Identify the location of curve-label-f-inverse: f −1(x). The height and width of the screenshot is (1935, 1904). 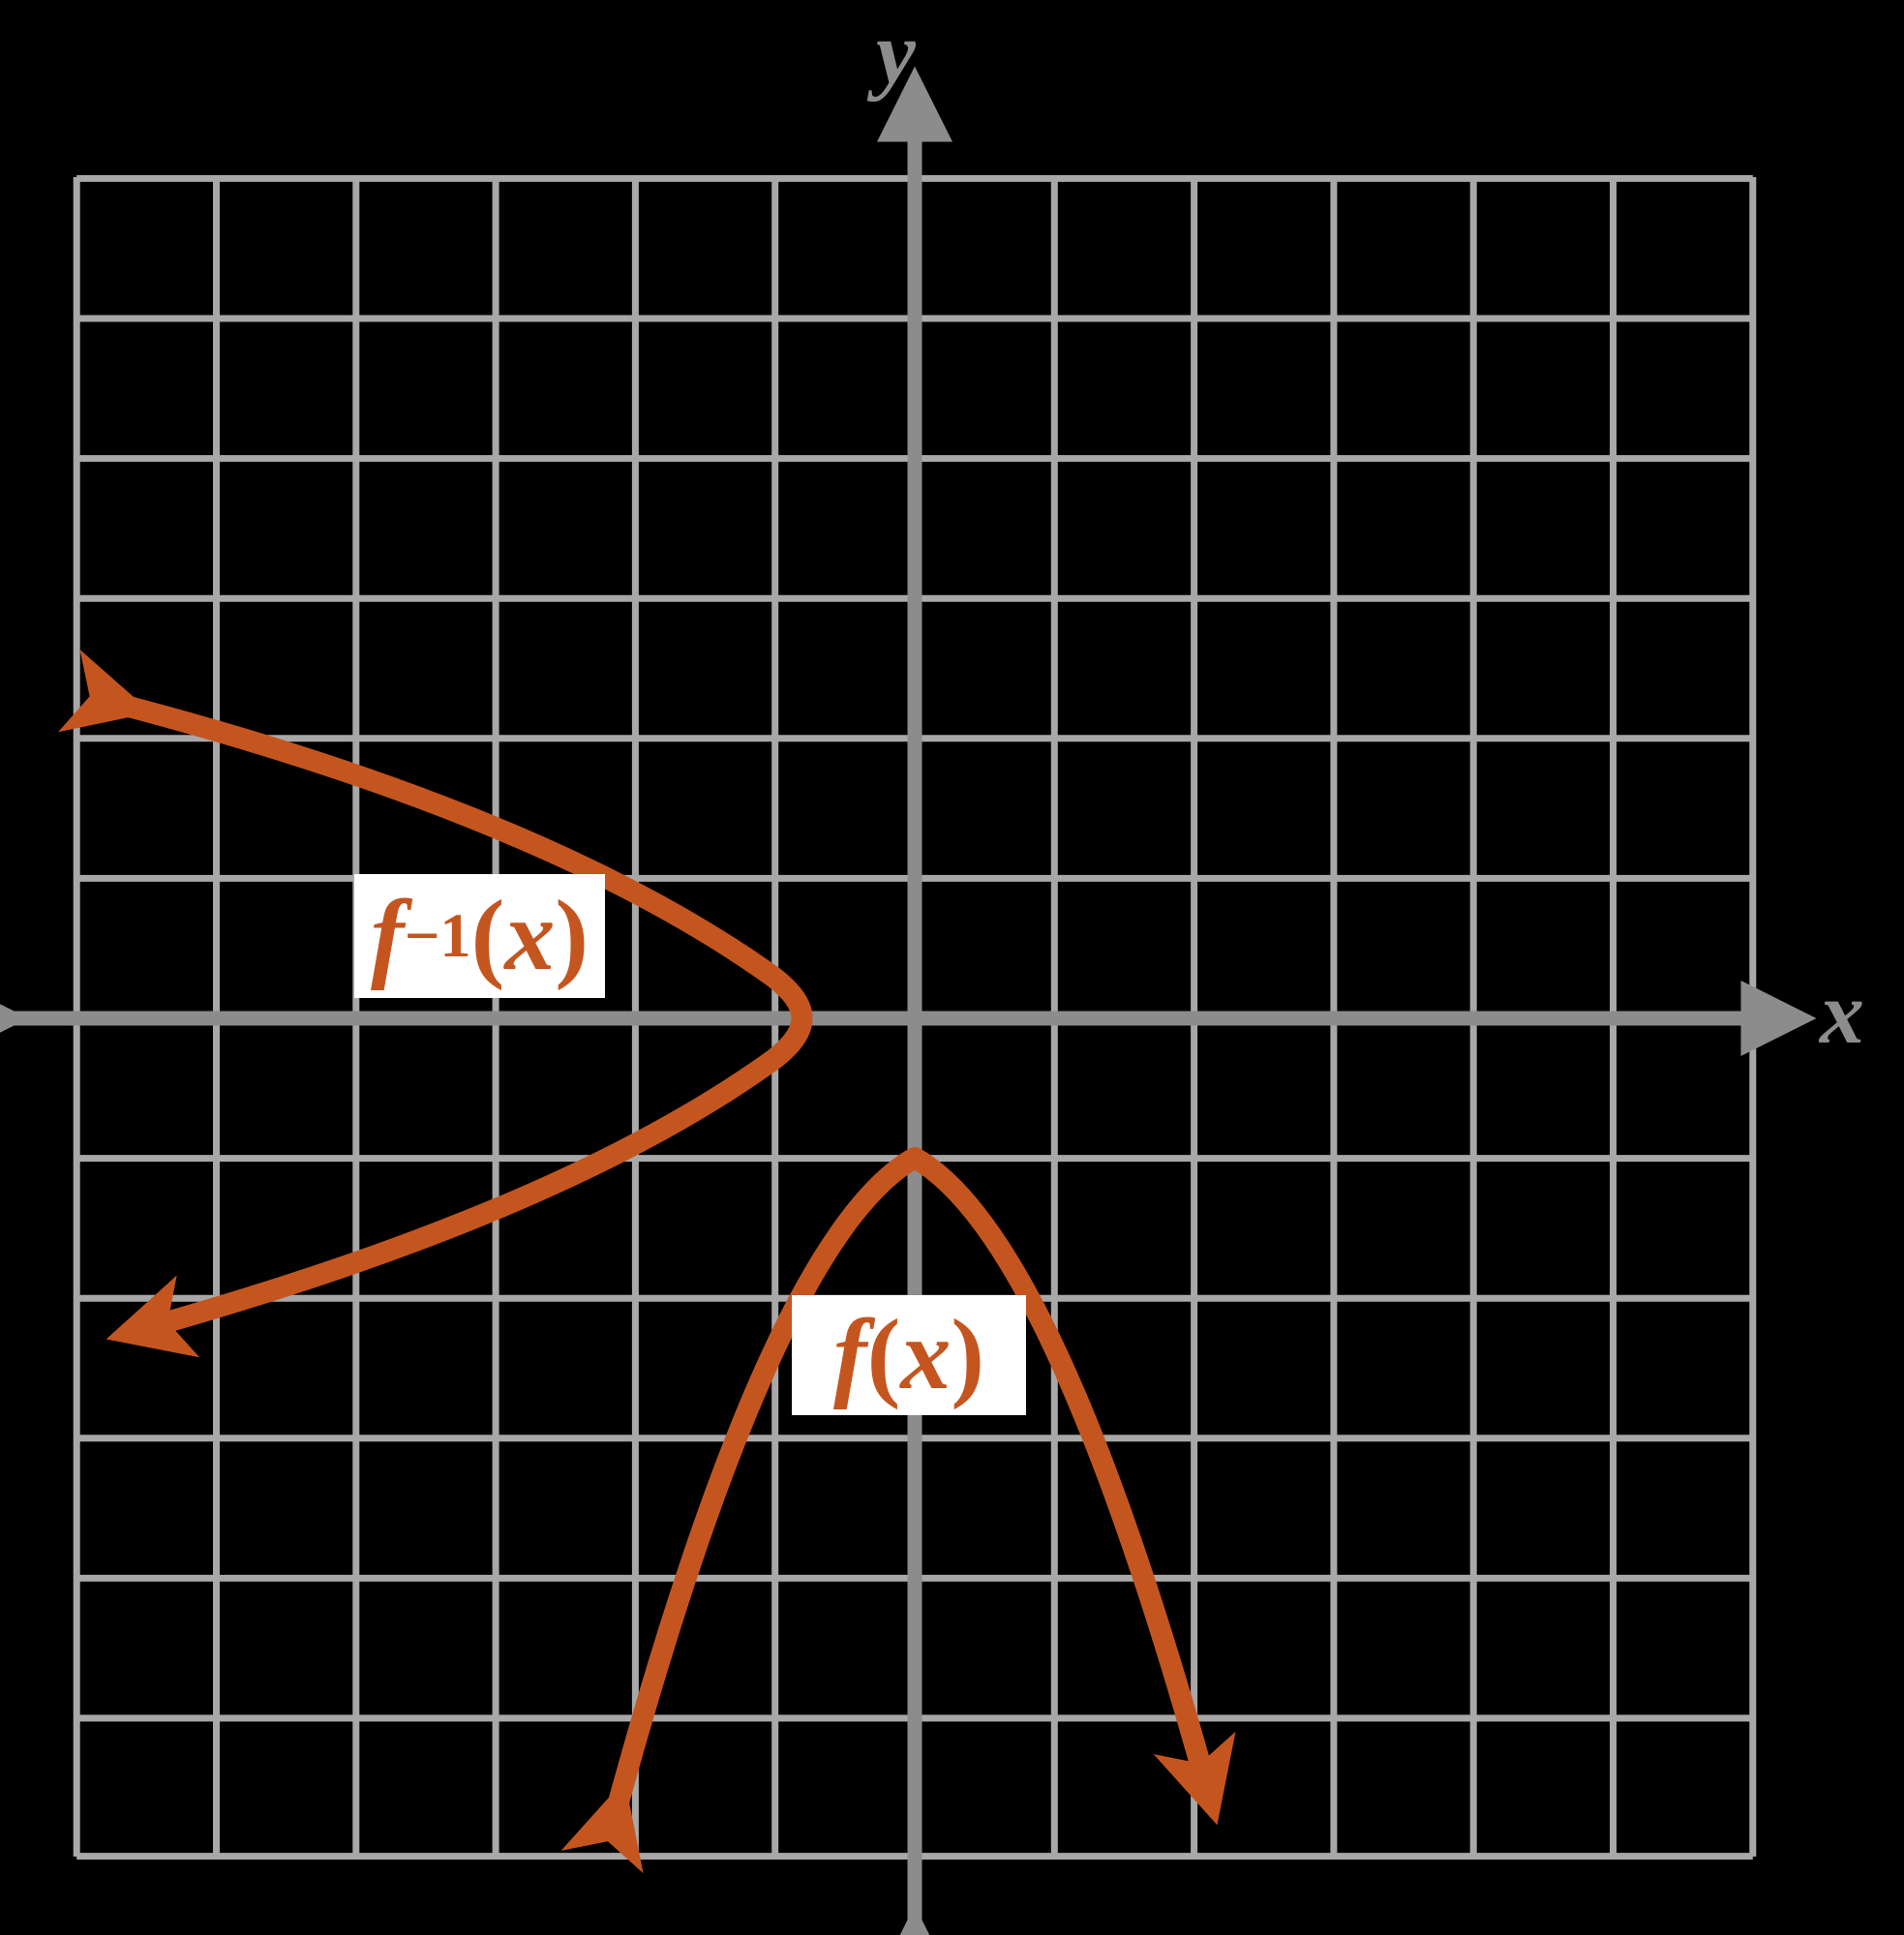
(480, 936).